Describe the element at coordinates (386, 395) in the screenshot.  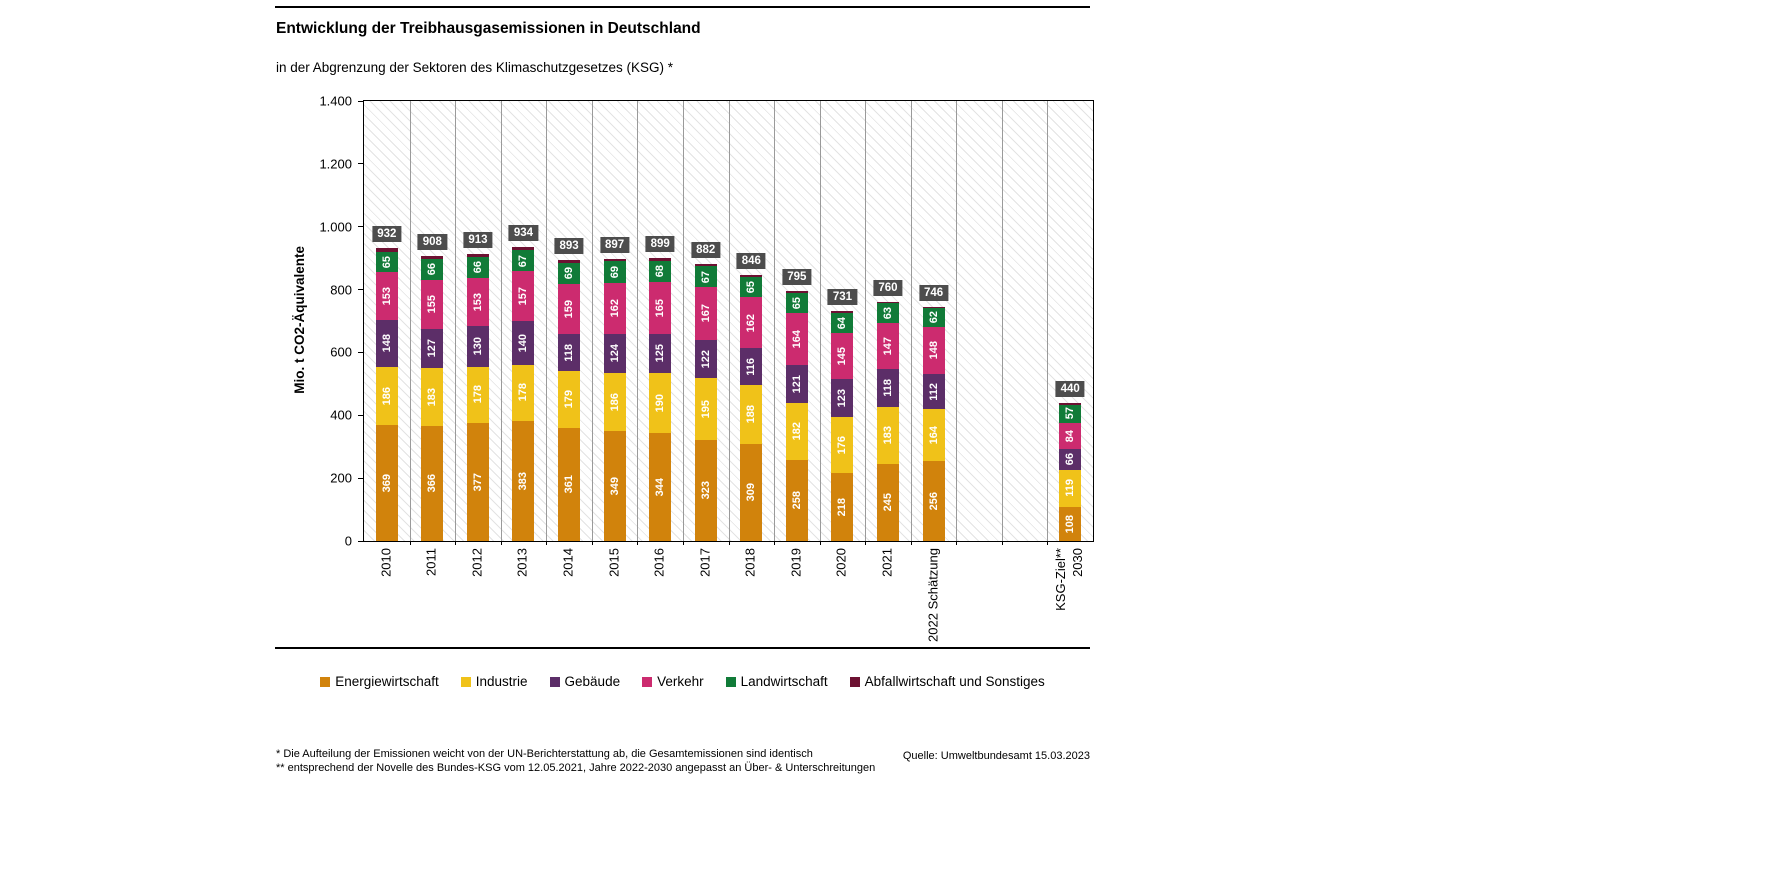
I see `segment-value-label: 186` at that location.